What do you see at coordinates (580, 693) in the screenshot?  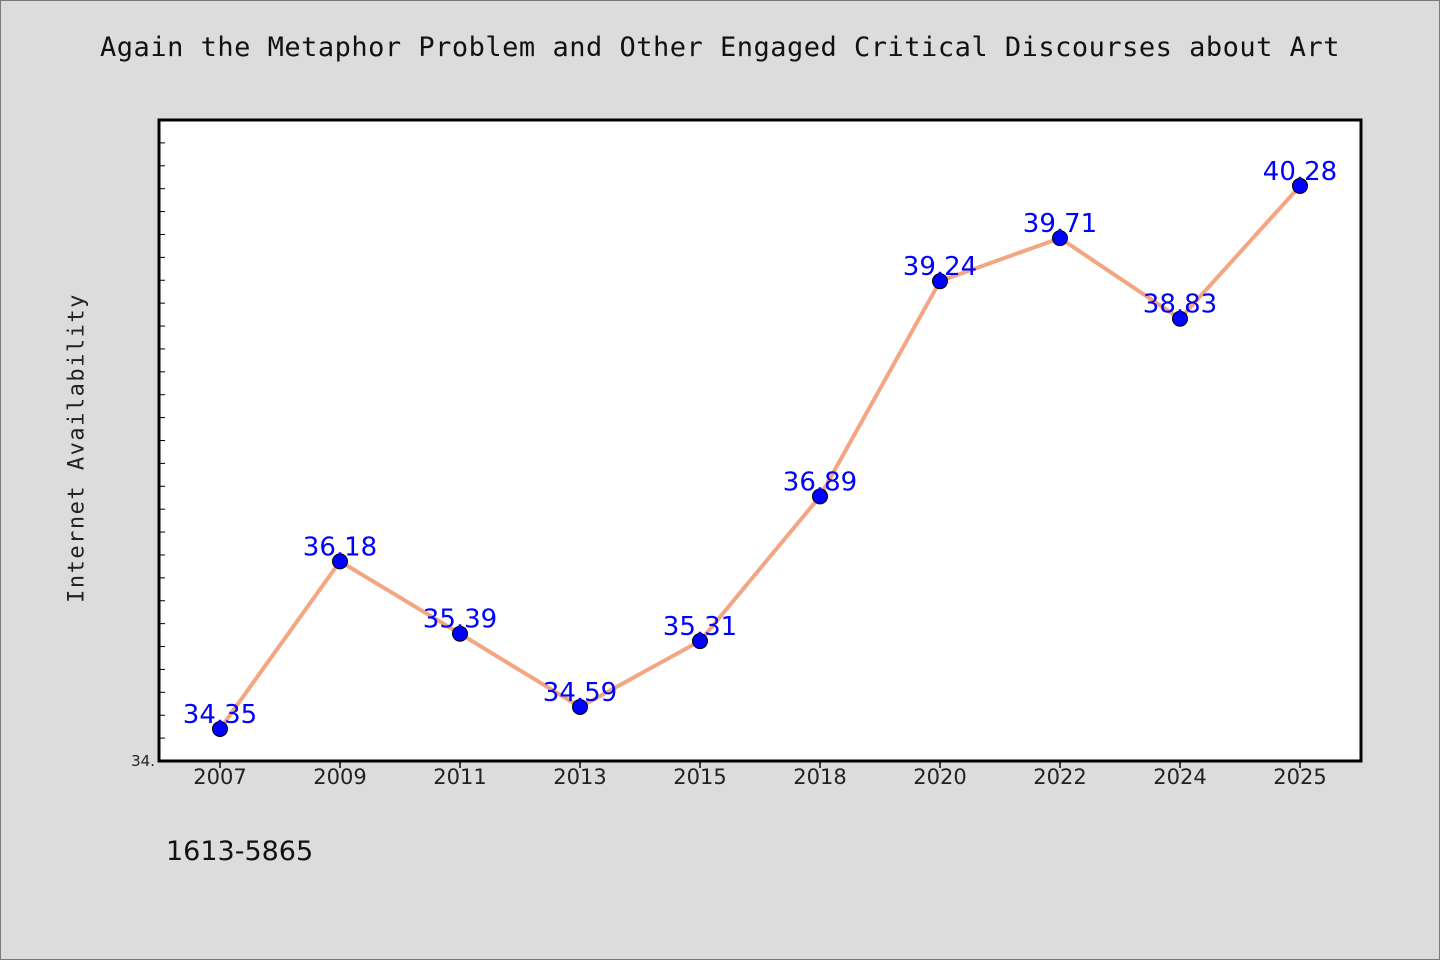 I see `data-label: 34.59` at bounding box center [580, 693].